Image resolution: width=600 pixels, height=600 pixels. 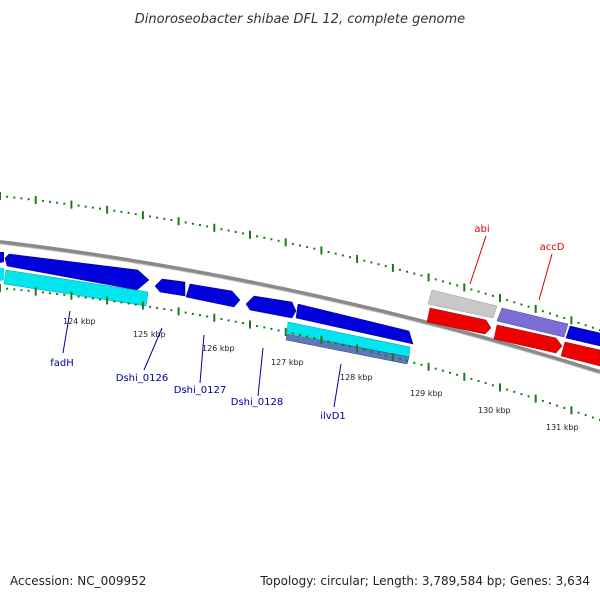 I want to click on feature-fadH-cyan, so click(x=76, y=288).